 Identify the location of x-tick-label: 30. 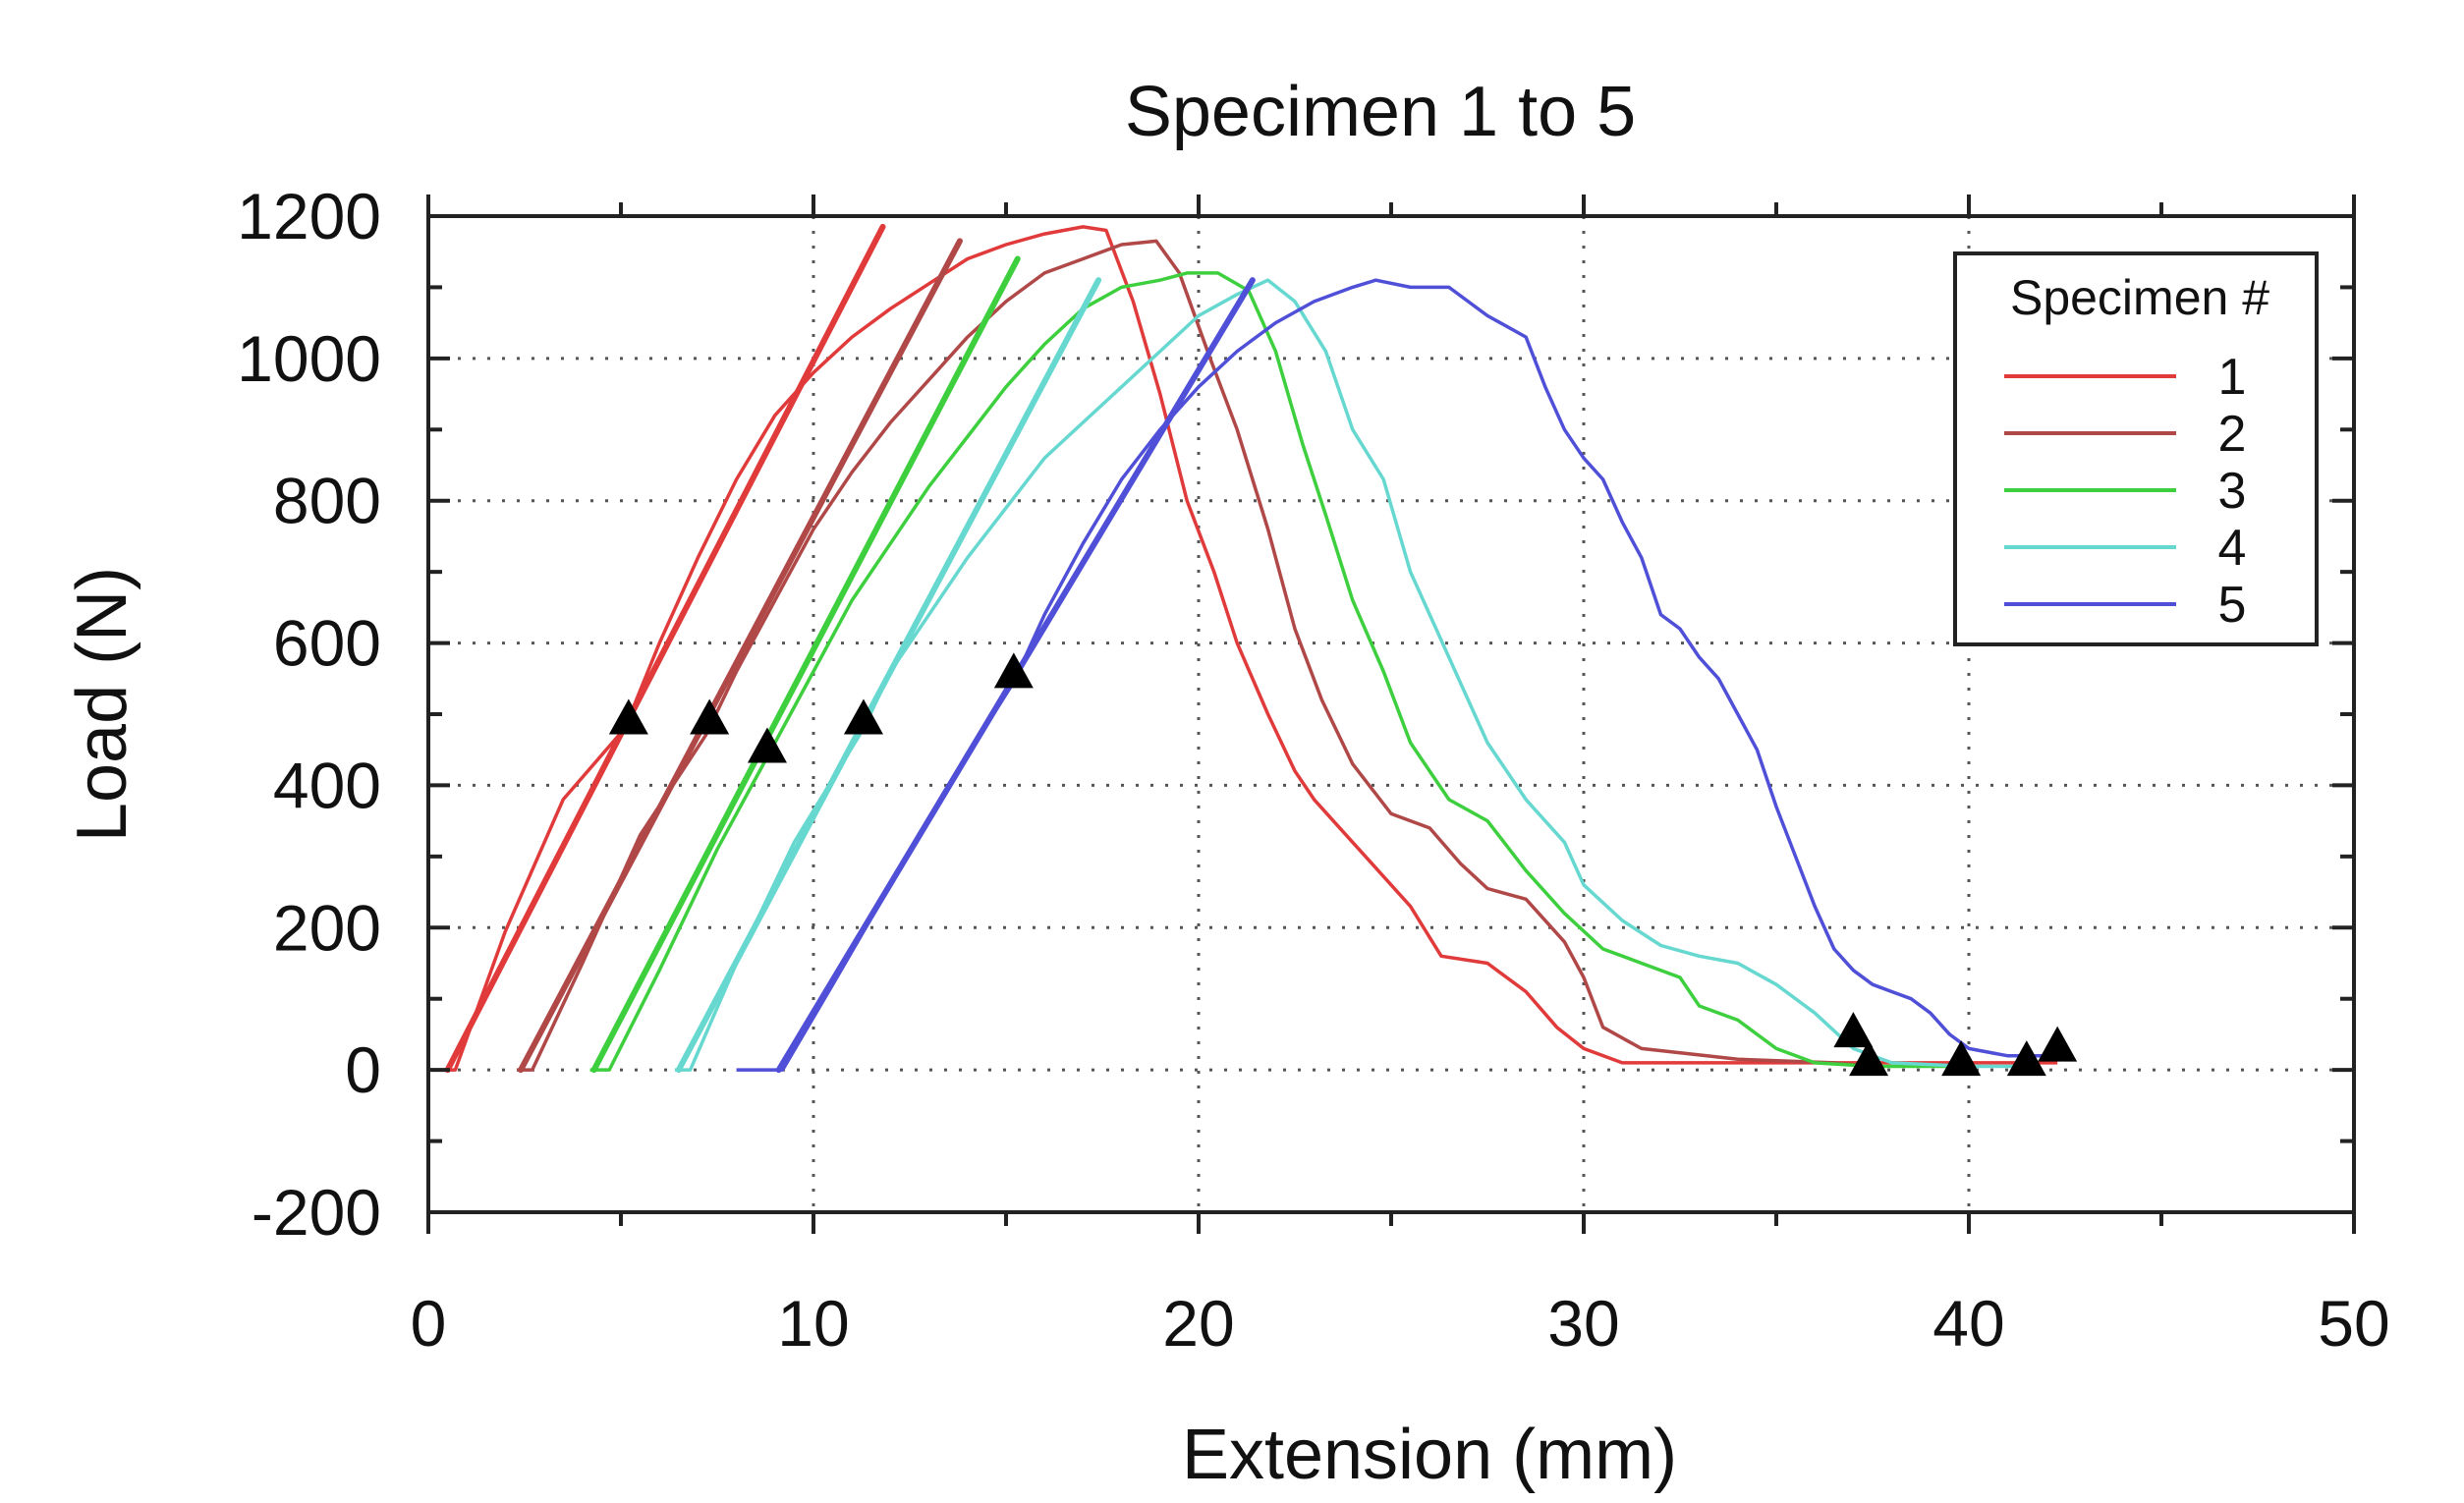
(1583, 1323).